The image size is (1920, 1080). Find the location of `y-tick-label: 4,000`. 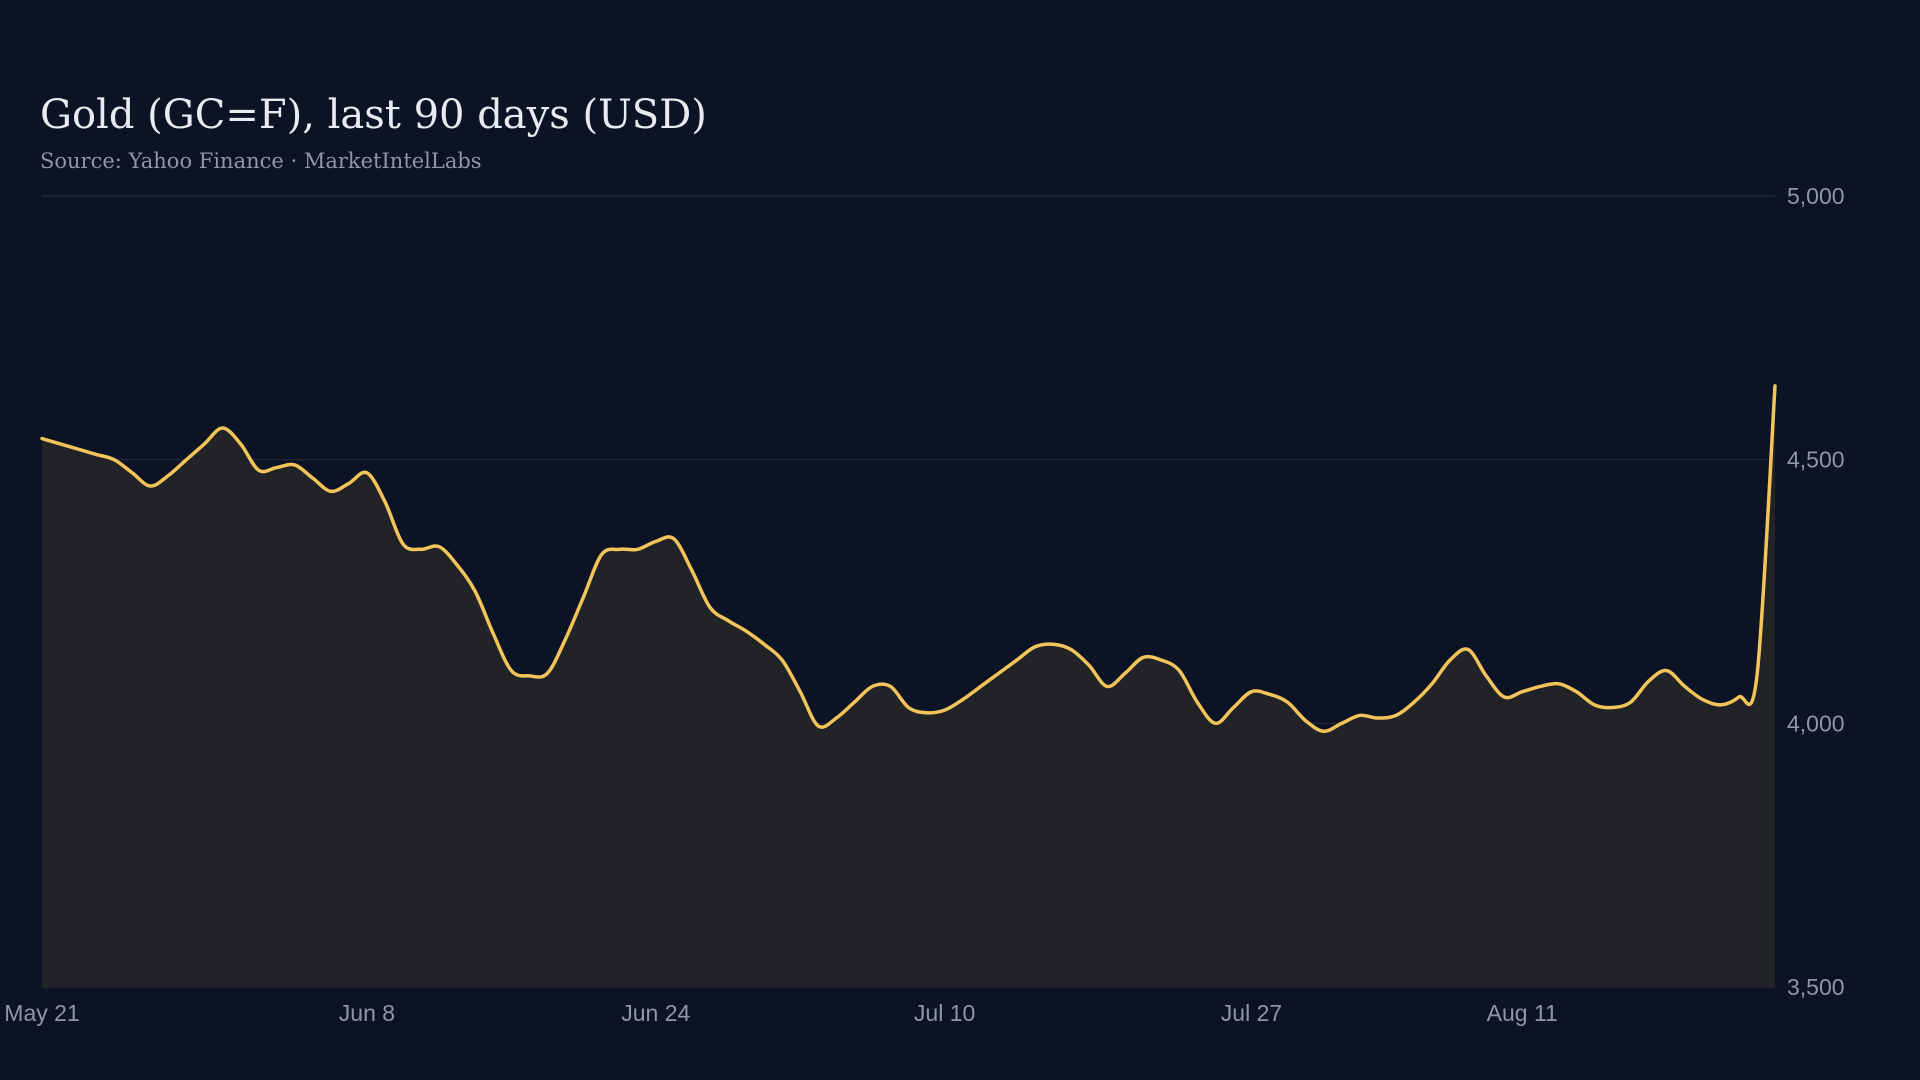

y-tick-label: 4,000 is located at coordinates (1816, 723).